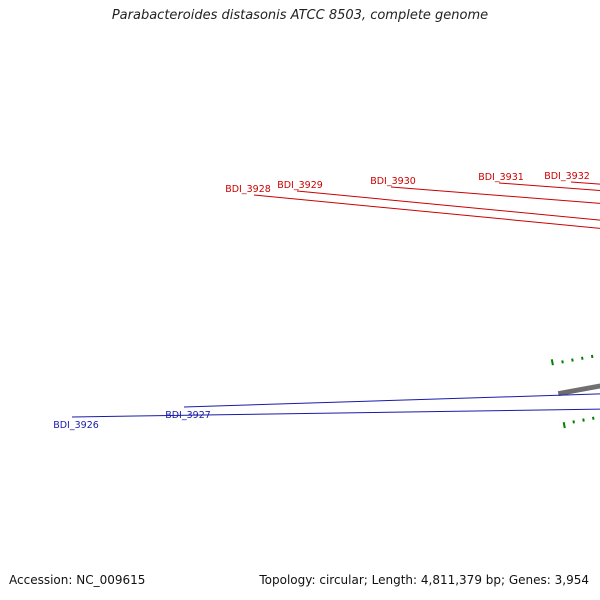  I want to click on gene-label-bdi-3929: BDI_3929, so click(300, 185).